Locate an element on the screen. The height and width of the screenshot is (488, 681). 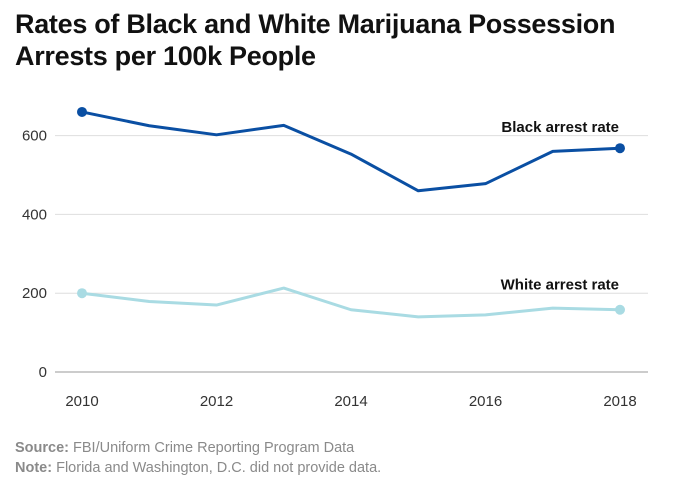
series-end-point-black-arrest-rate is located at coordinates (620, 148).